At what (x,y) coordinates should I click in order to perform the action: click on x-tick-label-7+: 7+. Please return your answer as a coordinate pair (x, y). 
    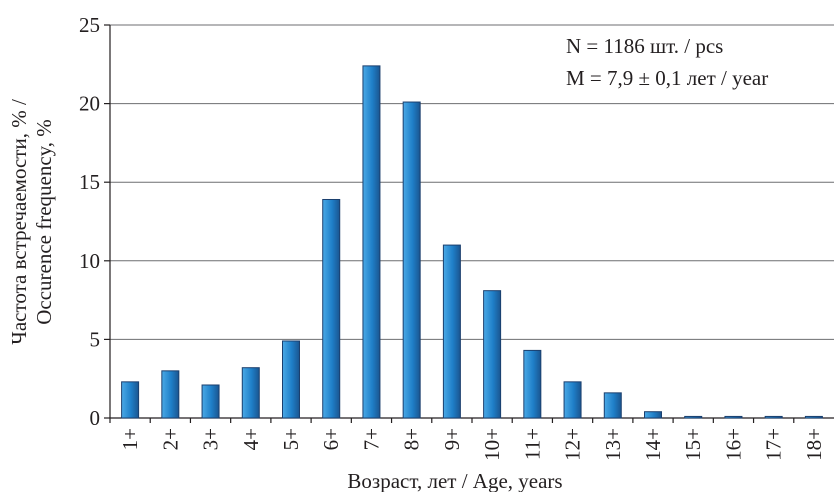
    Looking at the image, I should click on (371, 439).